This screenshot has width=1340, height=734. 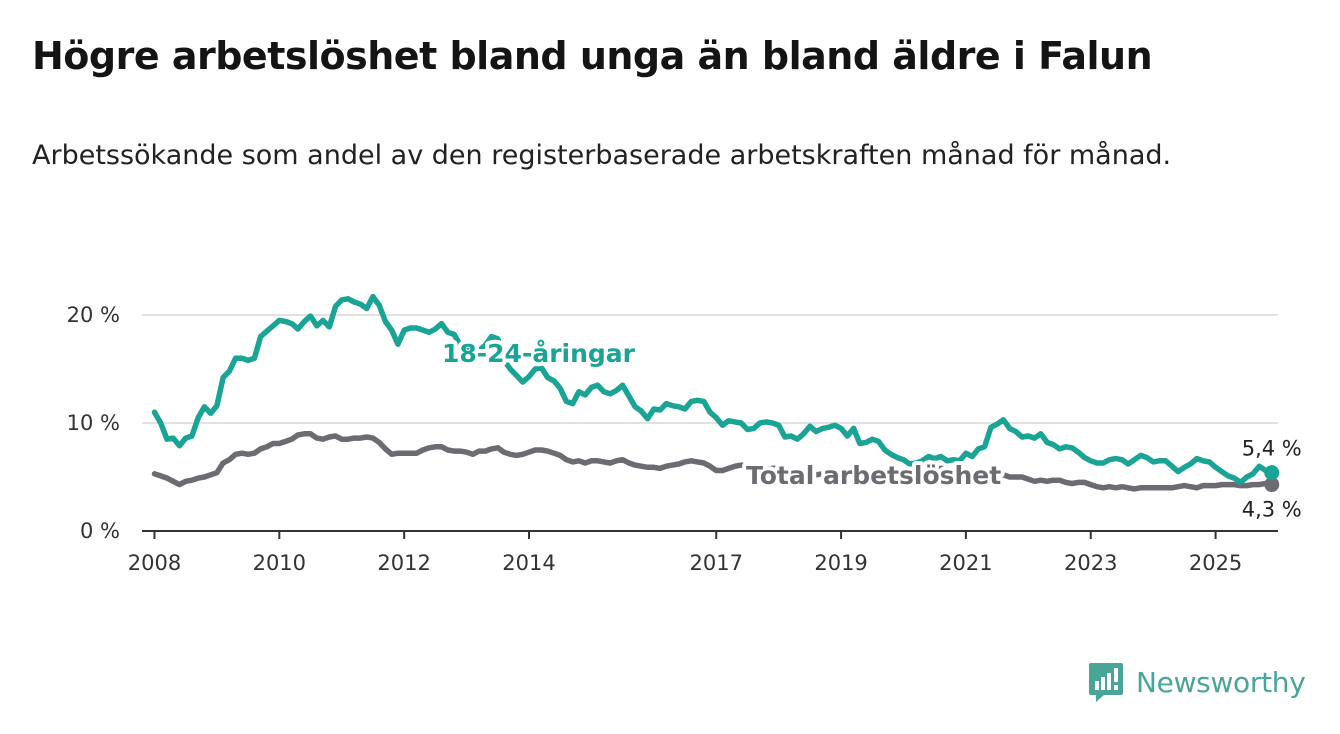 I want to click on x-tick-label: 2025, so click(x=1215, y=563).